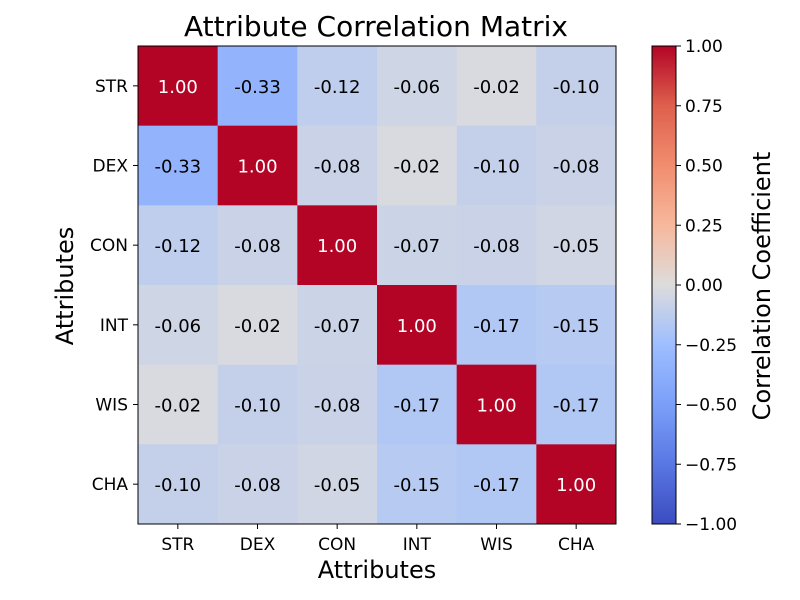  What do you see at coordinates (111, 87) in the screenshot?
I see `y-tick-label: STR` at bounding box center [111, 87].